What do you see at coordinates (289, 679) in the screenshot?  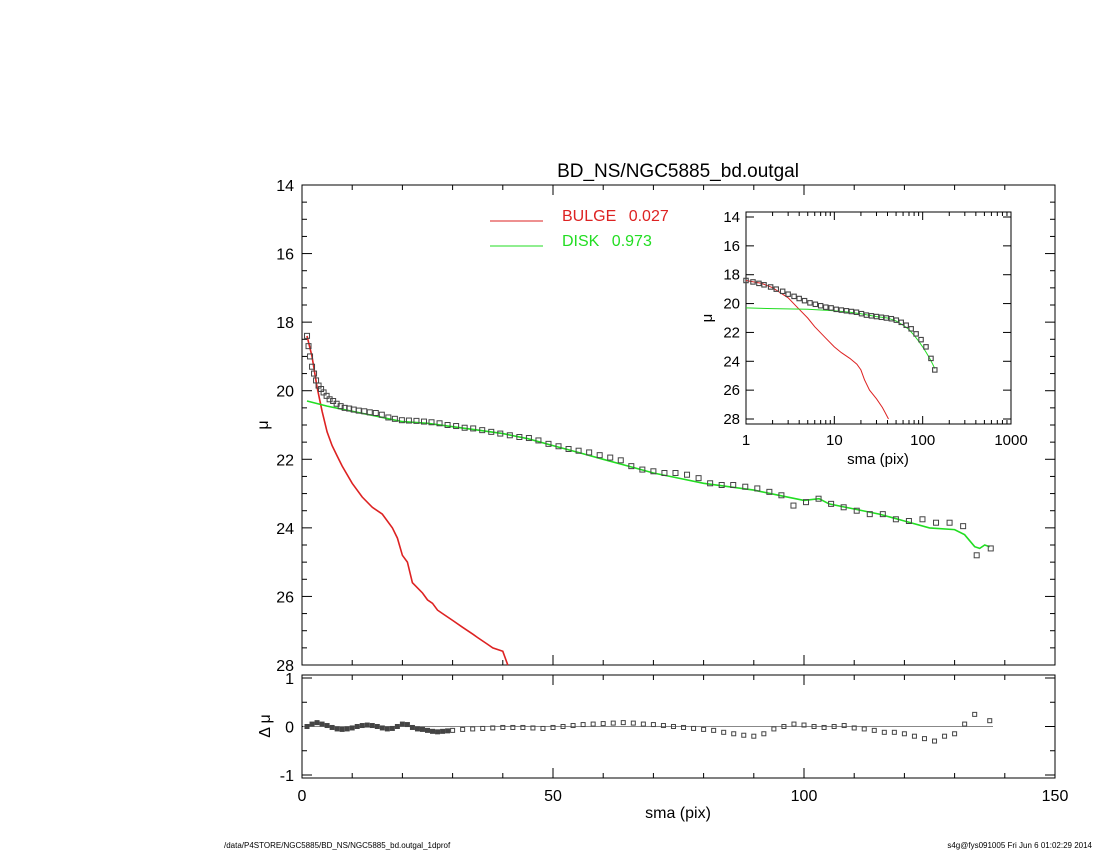 I see `residual-y-tick-label: 1` at bounding box center [289, 679].